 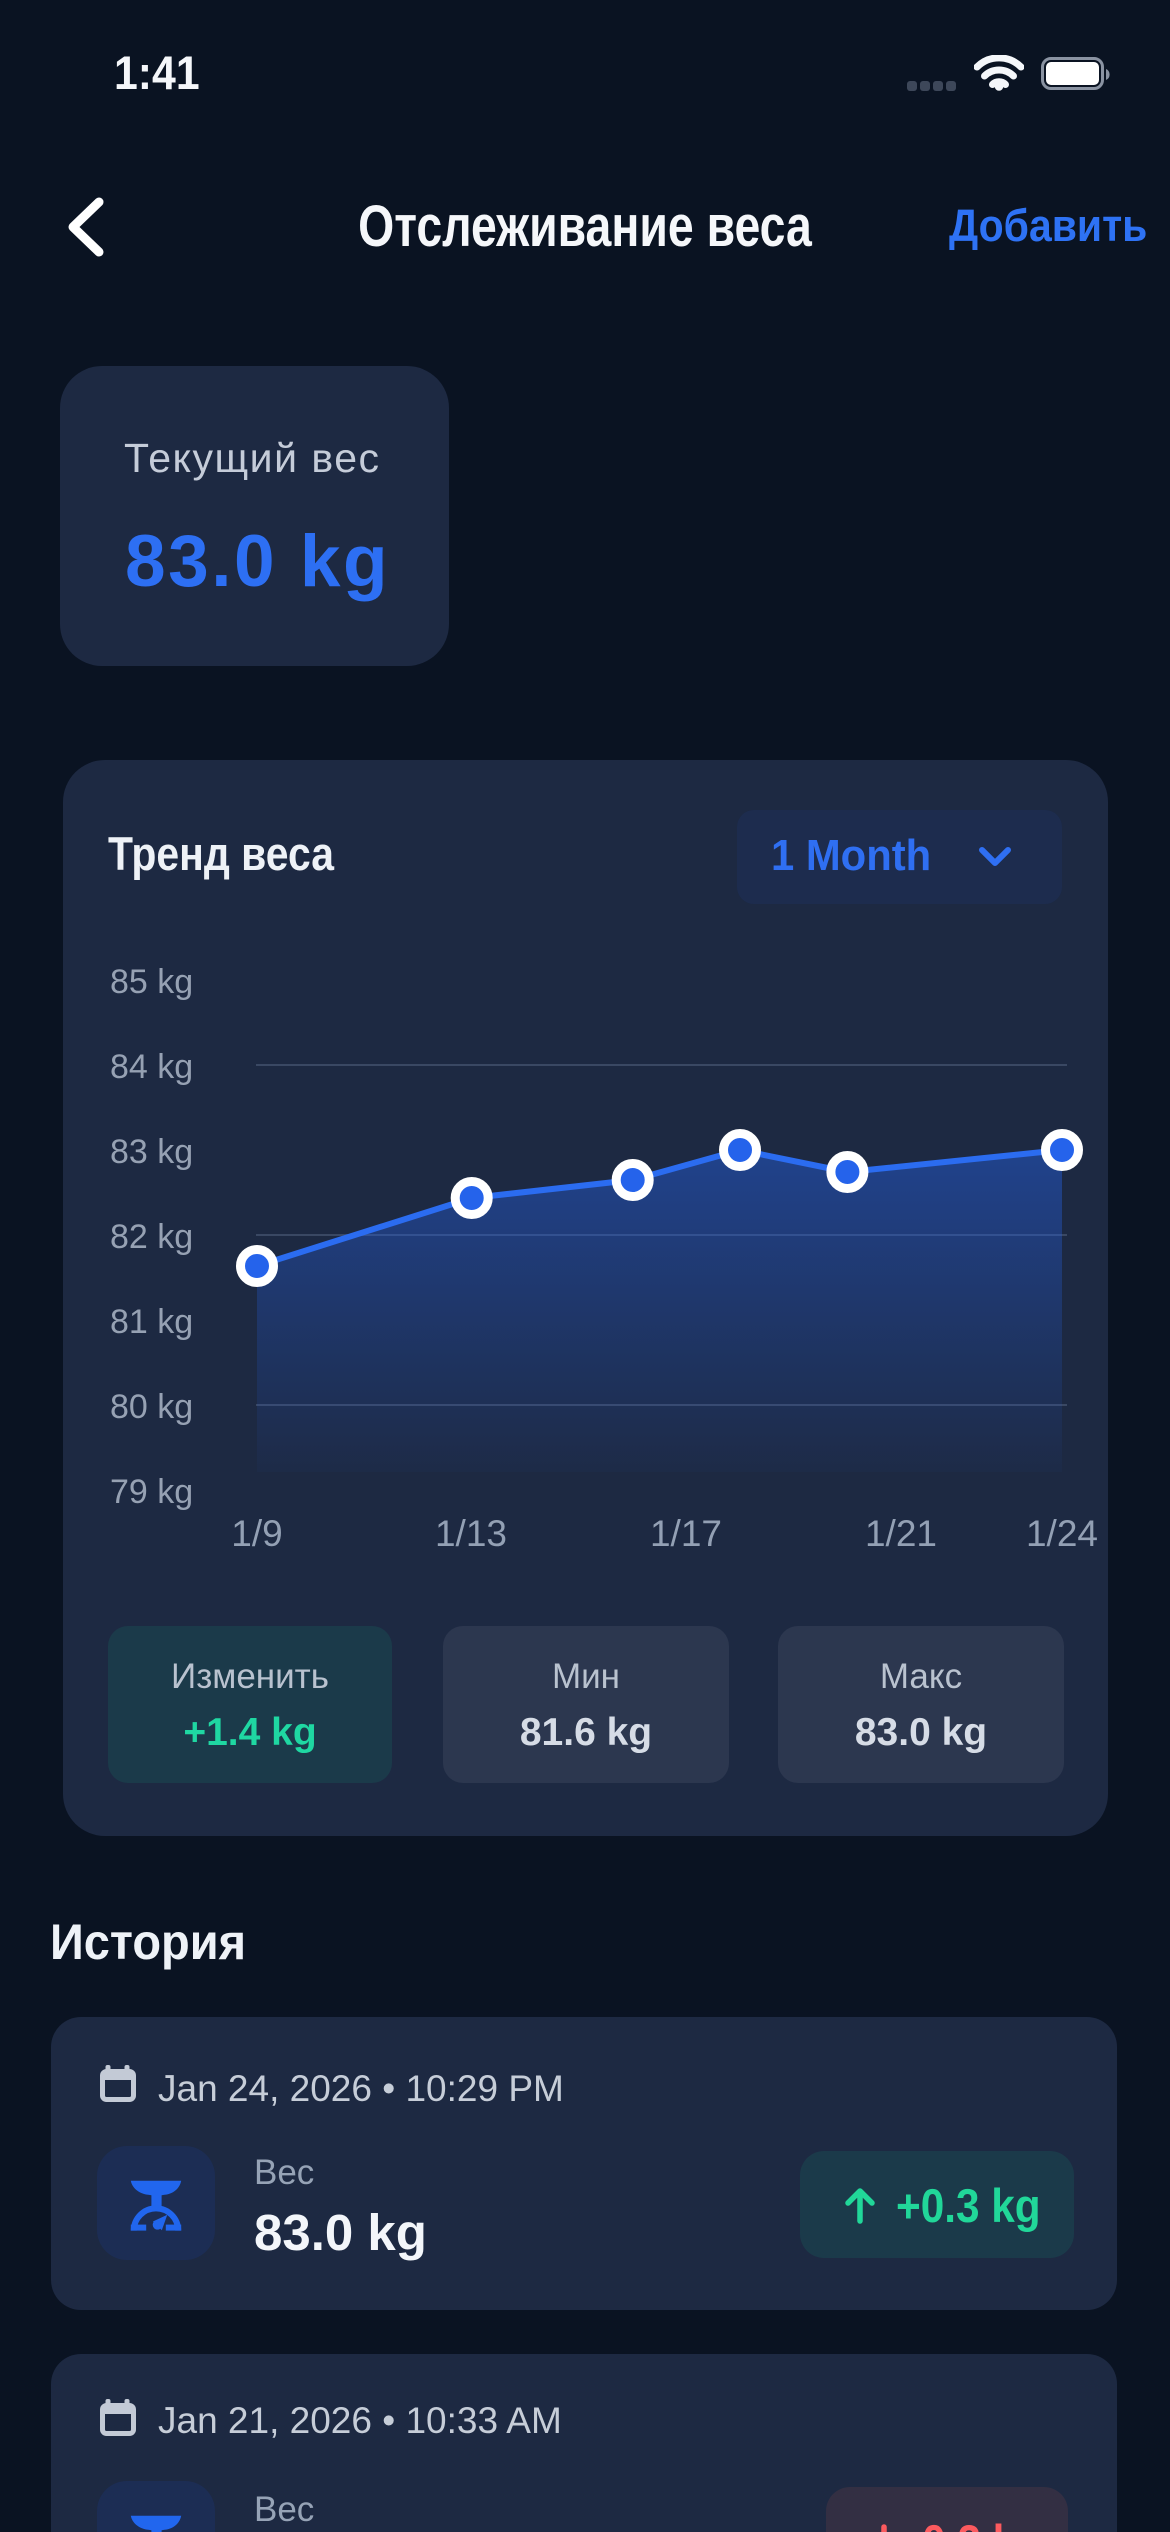 What do you see at coordinates (1062, 1533) in the screenshot?
I see `svg-text: 1/24` at bounding box center [1062, 1533].